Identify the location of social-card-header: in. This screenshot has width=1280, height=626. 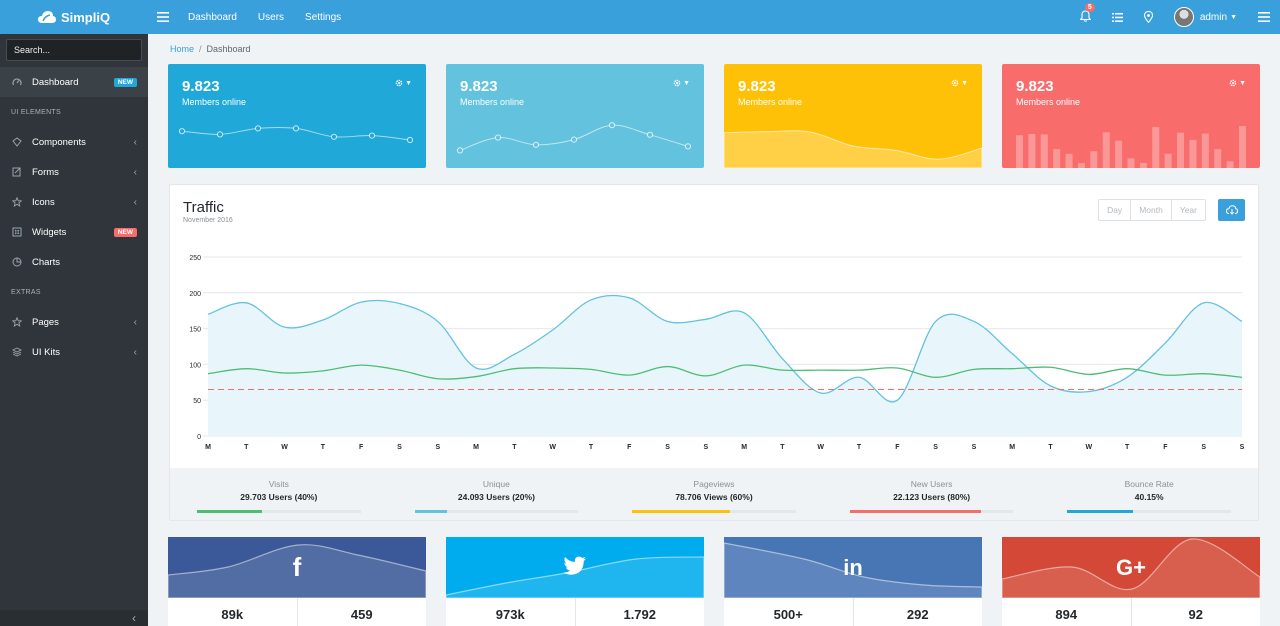
(853, 567).